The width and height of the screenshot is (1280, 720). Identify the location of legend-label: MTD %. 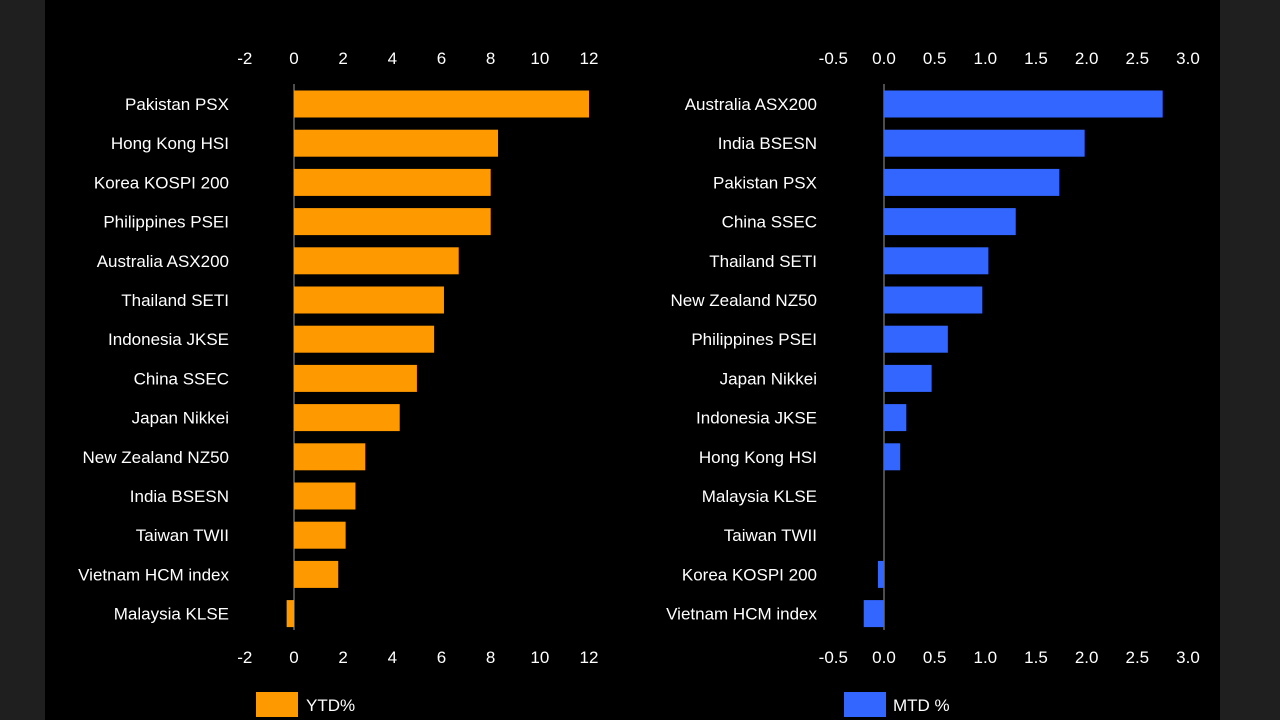
(921, 705).